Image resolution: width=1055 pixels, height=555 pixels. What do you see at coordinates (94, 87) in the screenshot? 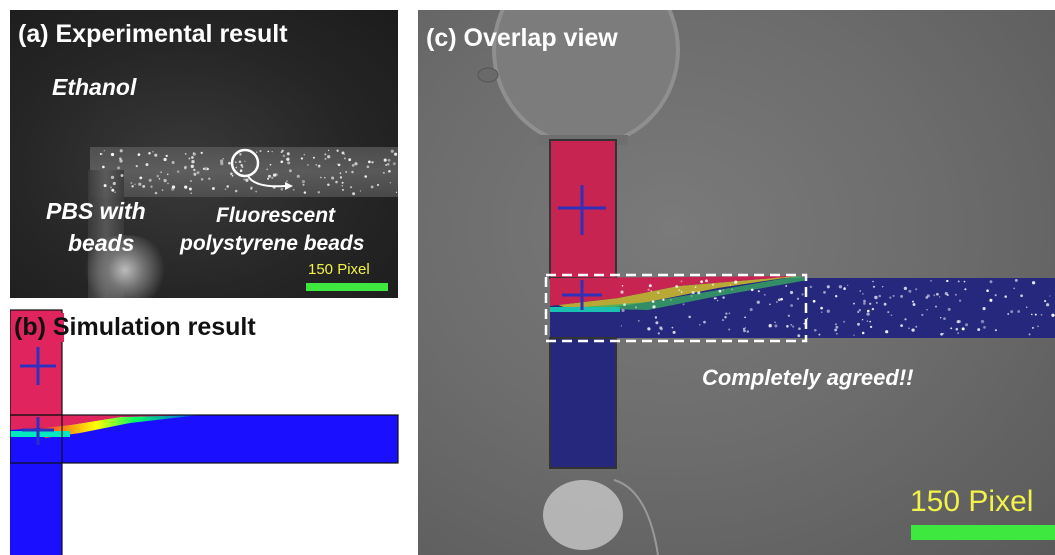
I see `ethanol-label: Ethanol` at bounding box center [94, 87].